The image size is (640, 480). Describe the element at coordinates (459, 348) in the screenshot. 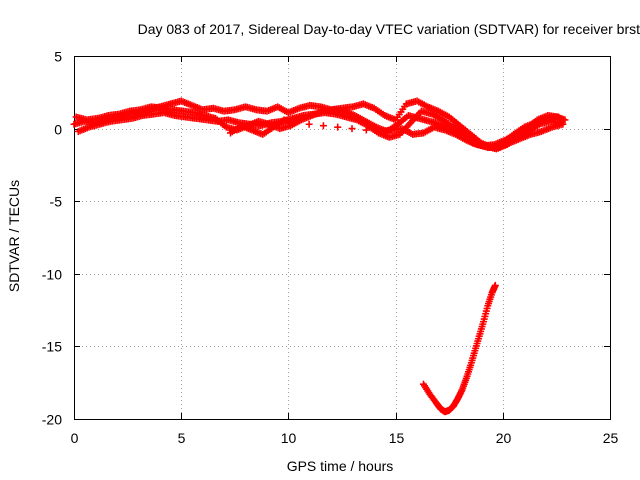

I see `series-track-e` at that location.